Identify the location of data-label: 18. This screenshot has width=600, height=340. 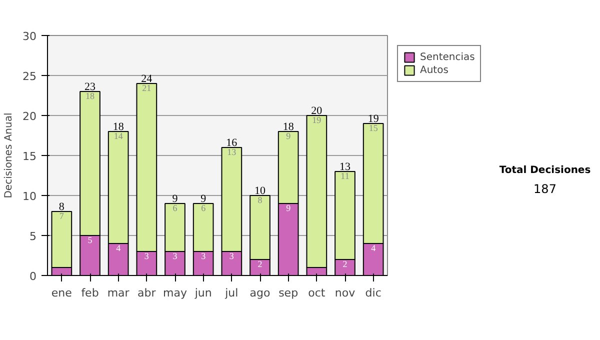
(90, 96).